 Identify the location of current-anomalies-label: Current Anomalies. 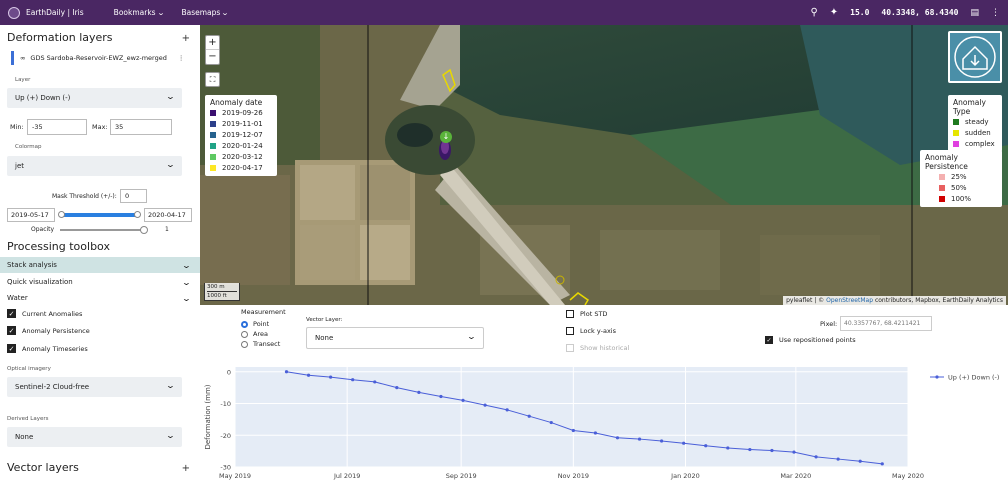
(52, 313).